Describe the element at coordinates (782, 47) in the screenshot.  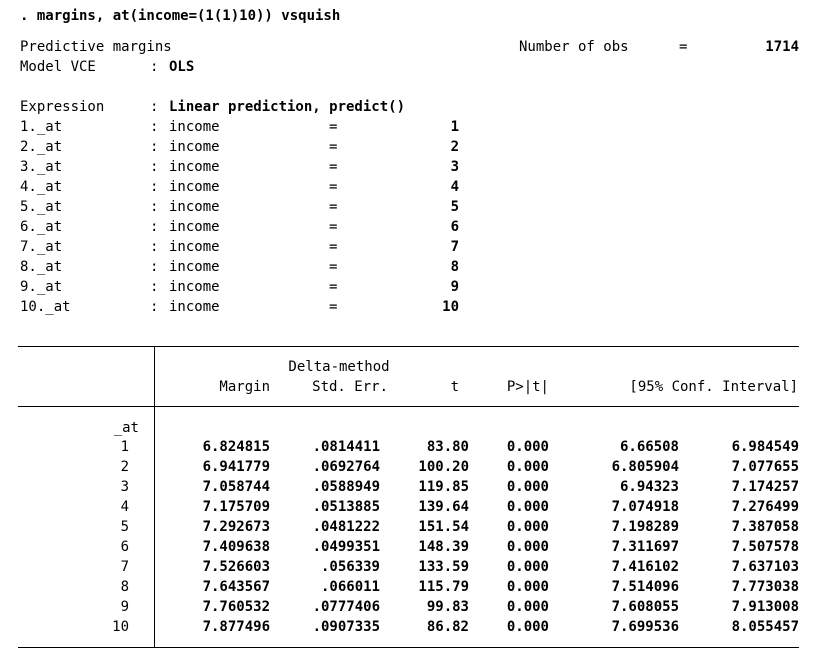
I see `nobs-value: 1714` at that location.